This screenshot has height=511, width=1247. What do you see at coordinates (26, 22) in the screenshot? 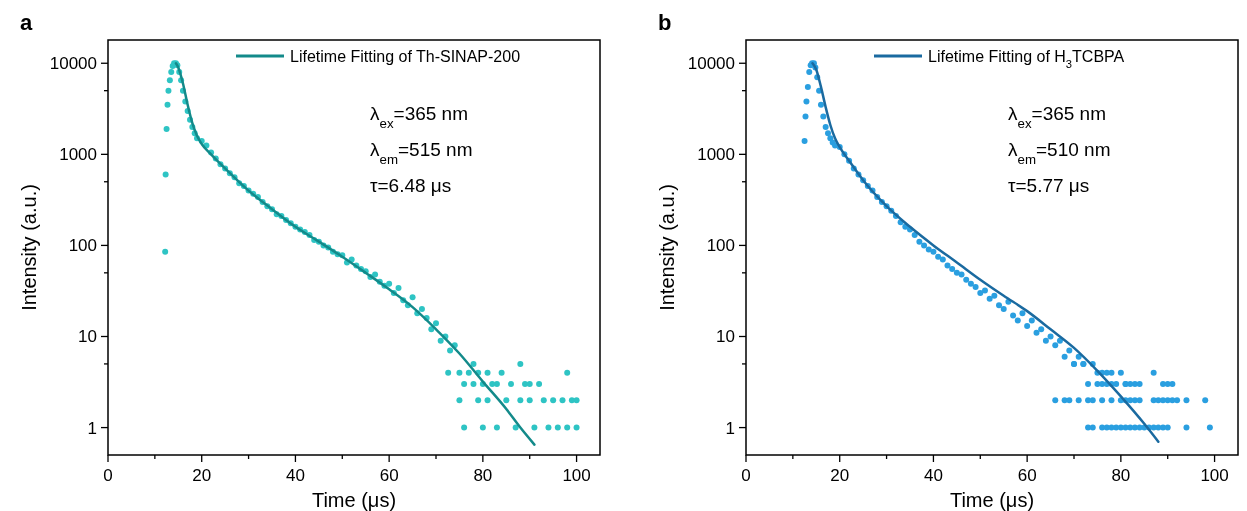
I see `chart-title: a` at bounding box center [26, 22].